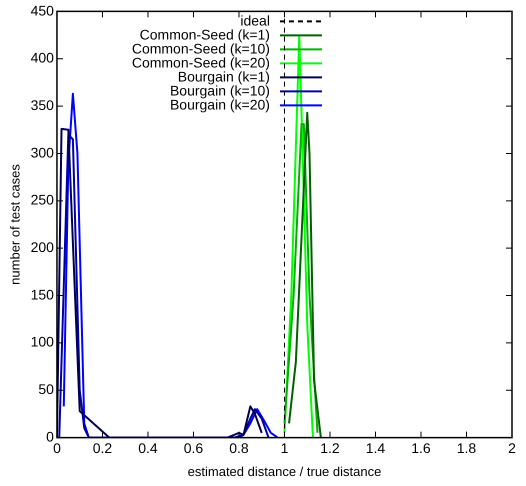  What do you see at coordinates (330, 448) in the screenshot?
I see `x-tick-label: 1.2` at bounding box center [330, 448].